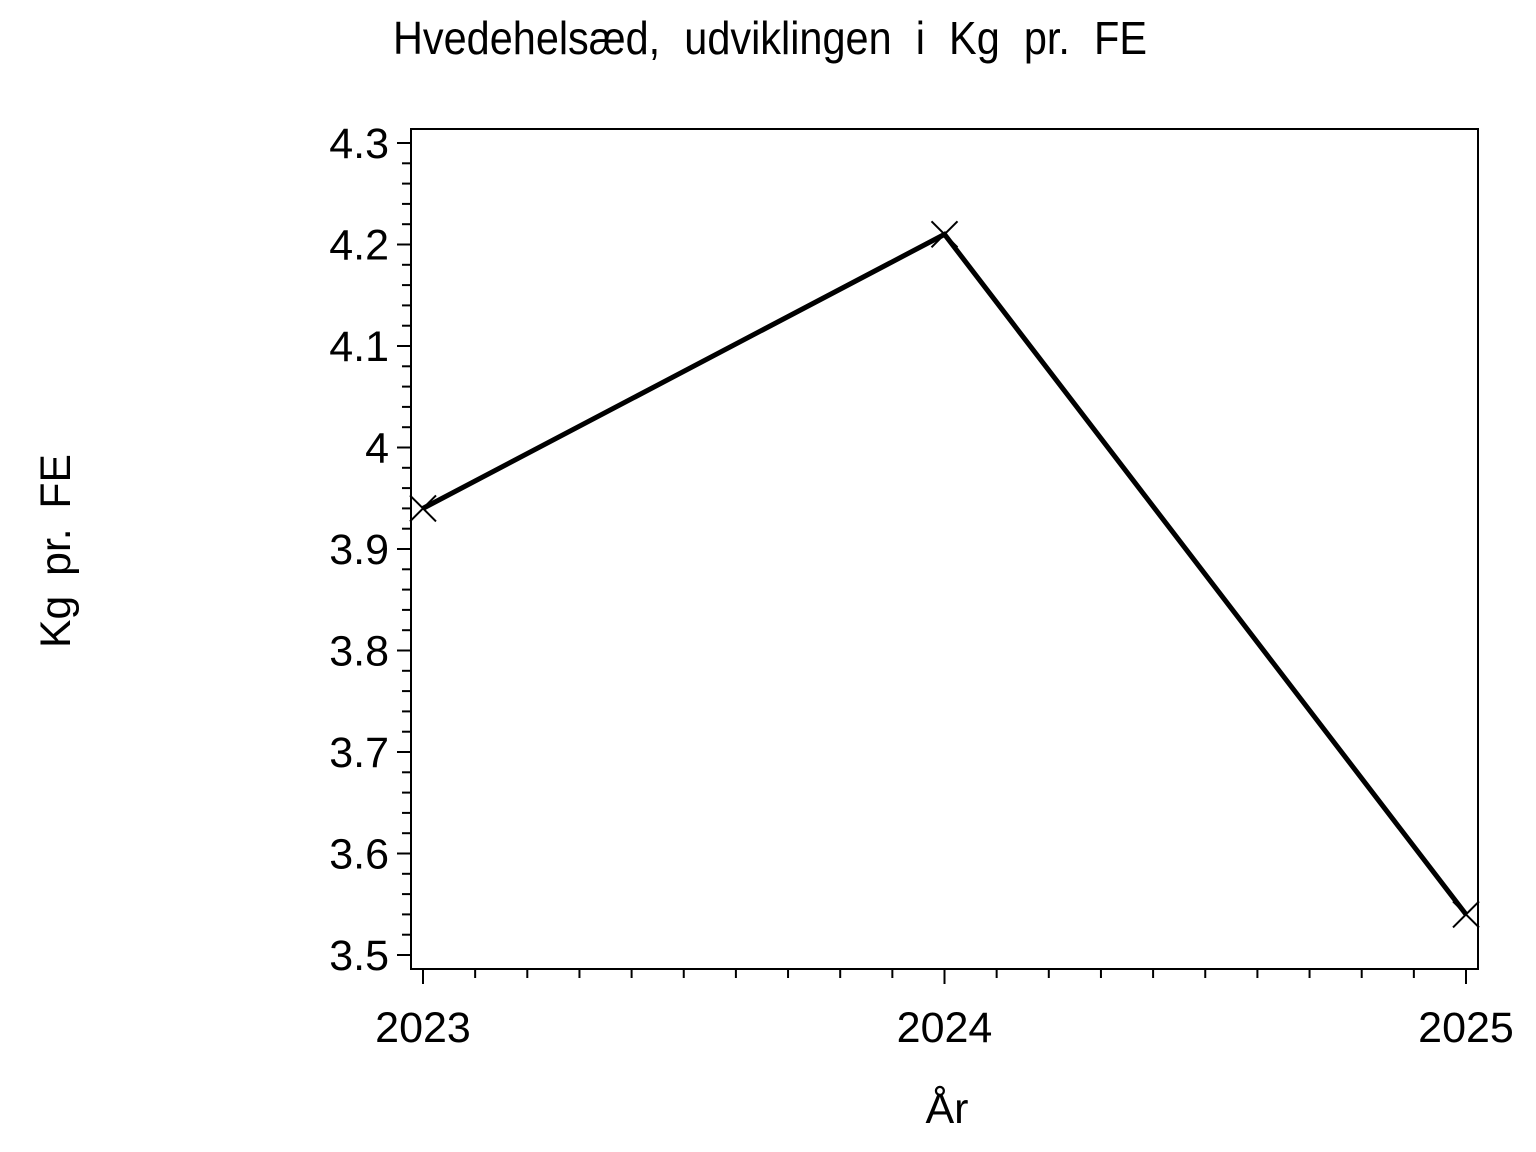  I want to click on x-axis-minor-ticks, so click(944, 973).